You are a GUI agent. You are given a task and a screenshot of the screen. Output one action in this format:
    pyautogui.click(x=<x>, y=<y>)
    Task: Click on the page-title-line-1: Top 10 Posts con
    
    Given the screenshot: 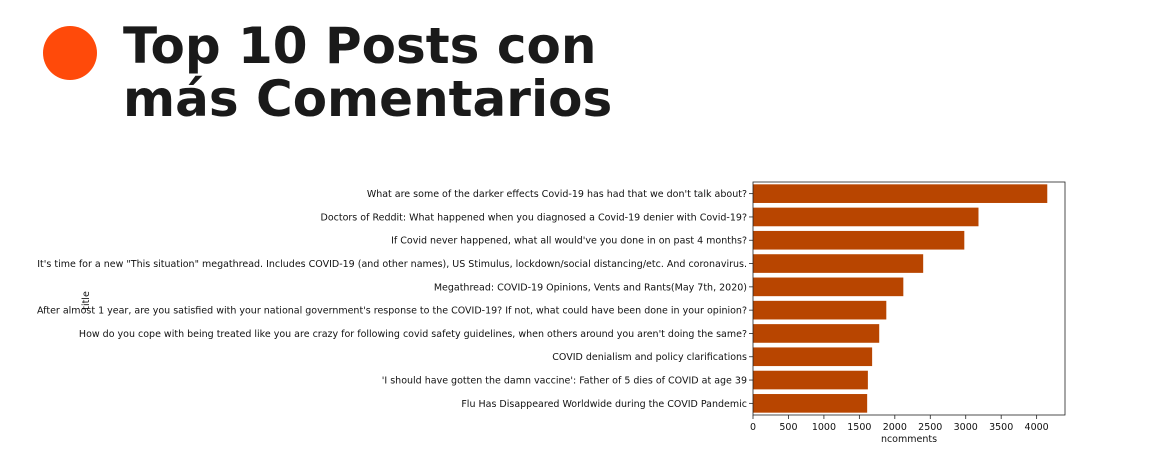 What is the action you would take?
    pyautogui.click(x=360, y=46)
    